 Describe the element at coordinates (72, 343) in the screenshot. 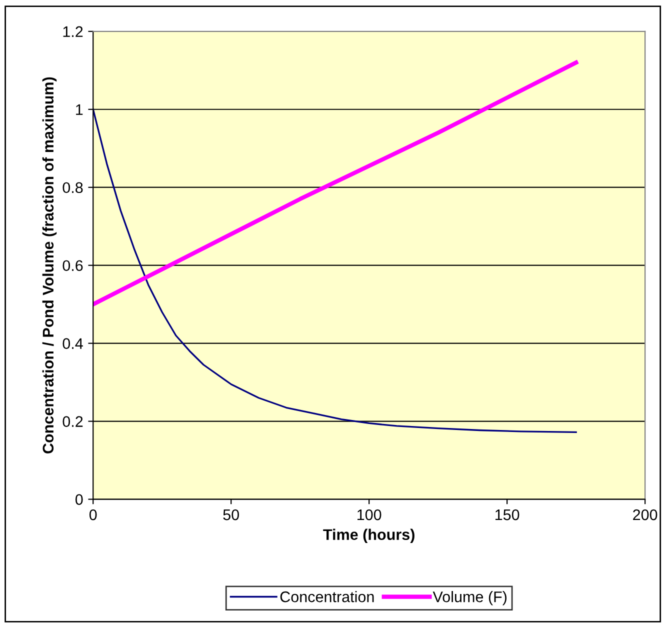

I see `y-tick-label: 0.4` at that location.